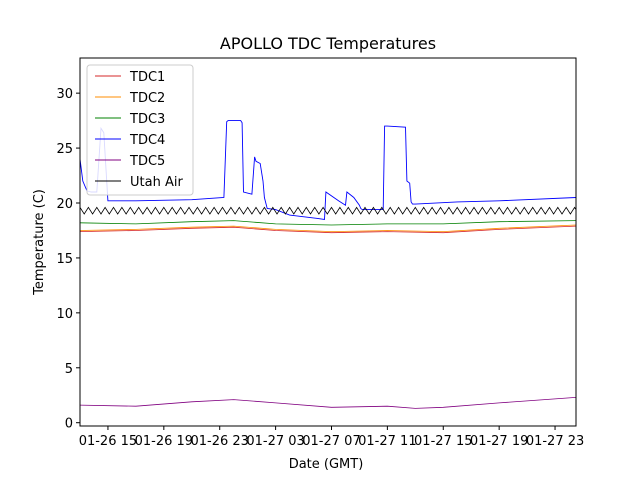 The image size is (640, 480). I want to click on x-tick-label: 01-27 07, so click(331, 441).